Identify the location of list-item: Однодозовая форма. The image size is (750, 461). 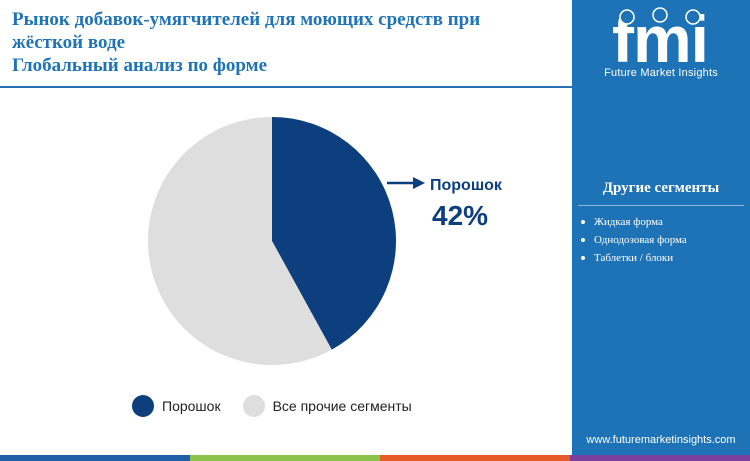
(633, 240).